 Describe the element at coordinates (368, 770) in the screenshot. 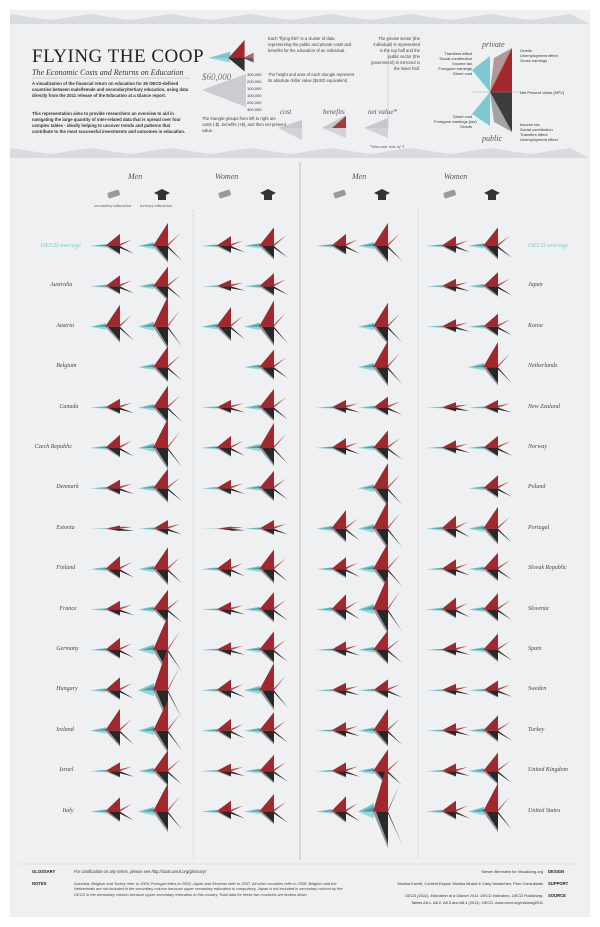

I see `fish-right-13-1-cost-shade` at that location.